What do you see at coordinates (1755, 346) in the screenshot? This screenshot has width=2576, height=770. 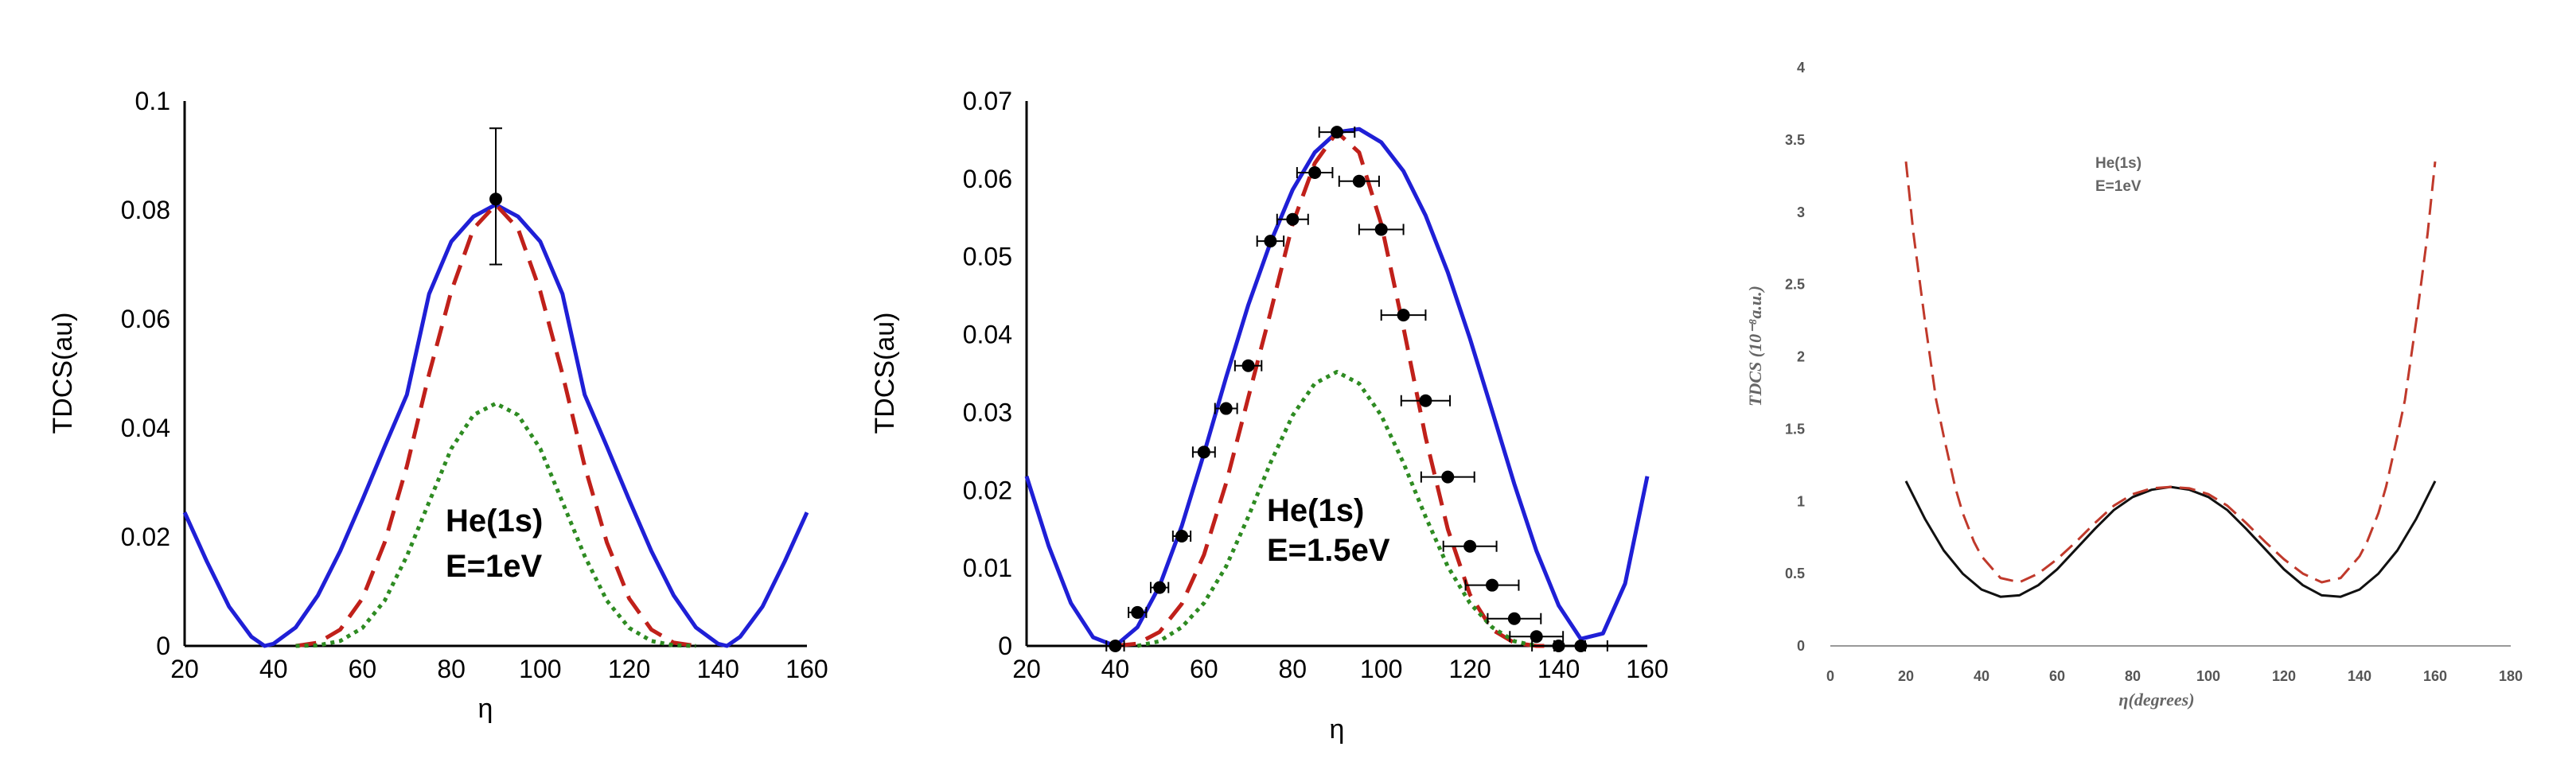 I see `y-axis-title: TDCS (10⁻⁸a.u.)` at bounding box center [1755, 346].